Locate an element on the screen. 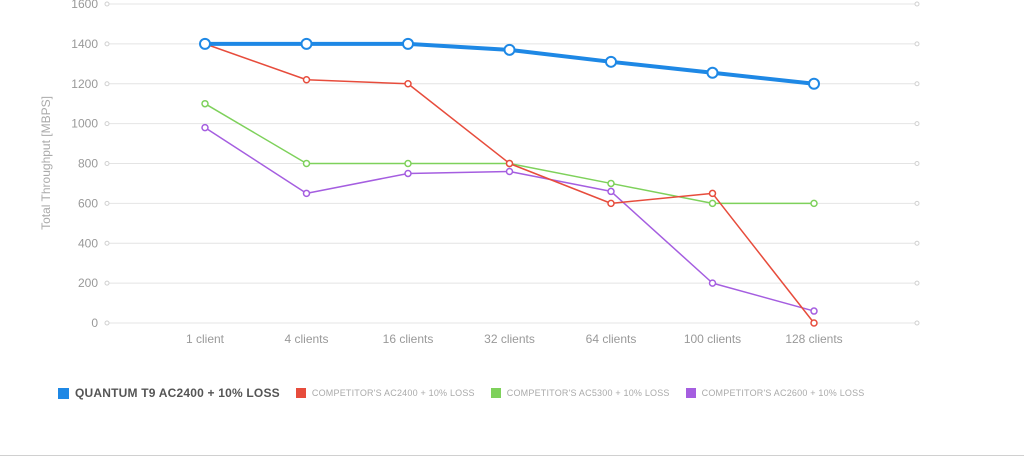  y-tick-label: 1200 is located at coordinates (84, 84).